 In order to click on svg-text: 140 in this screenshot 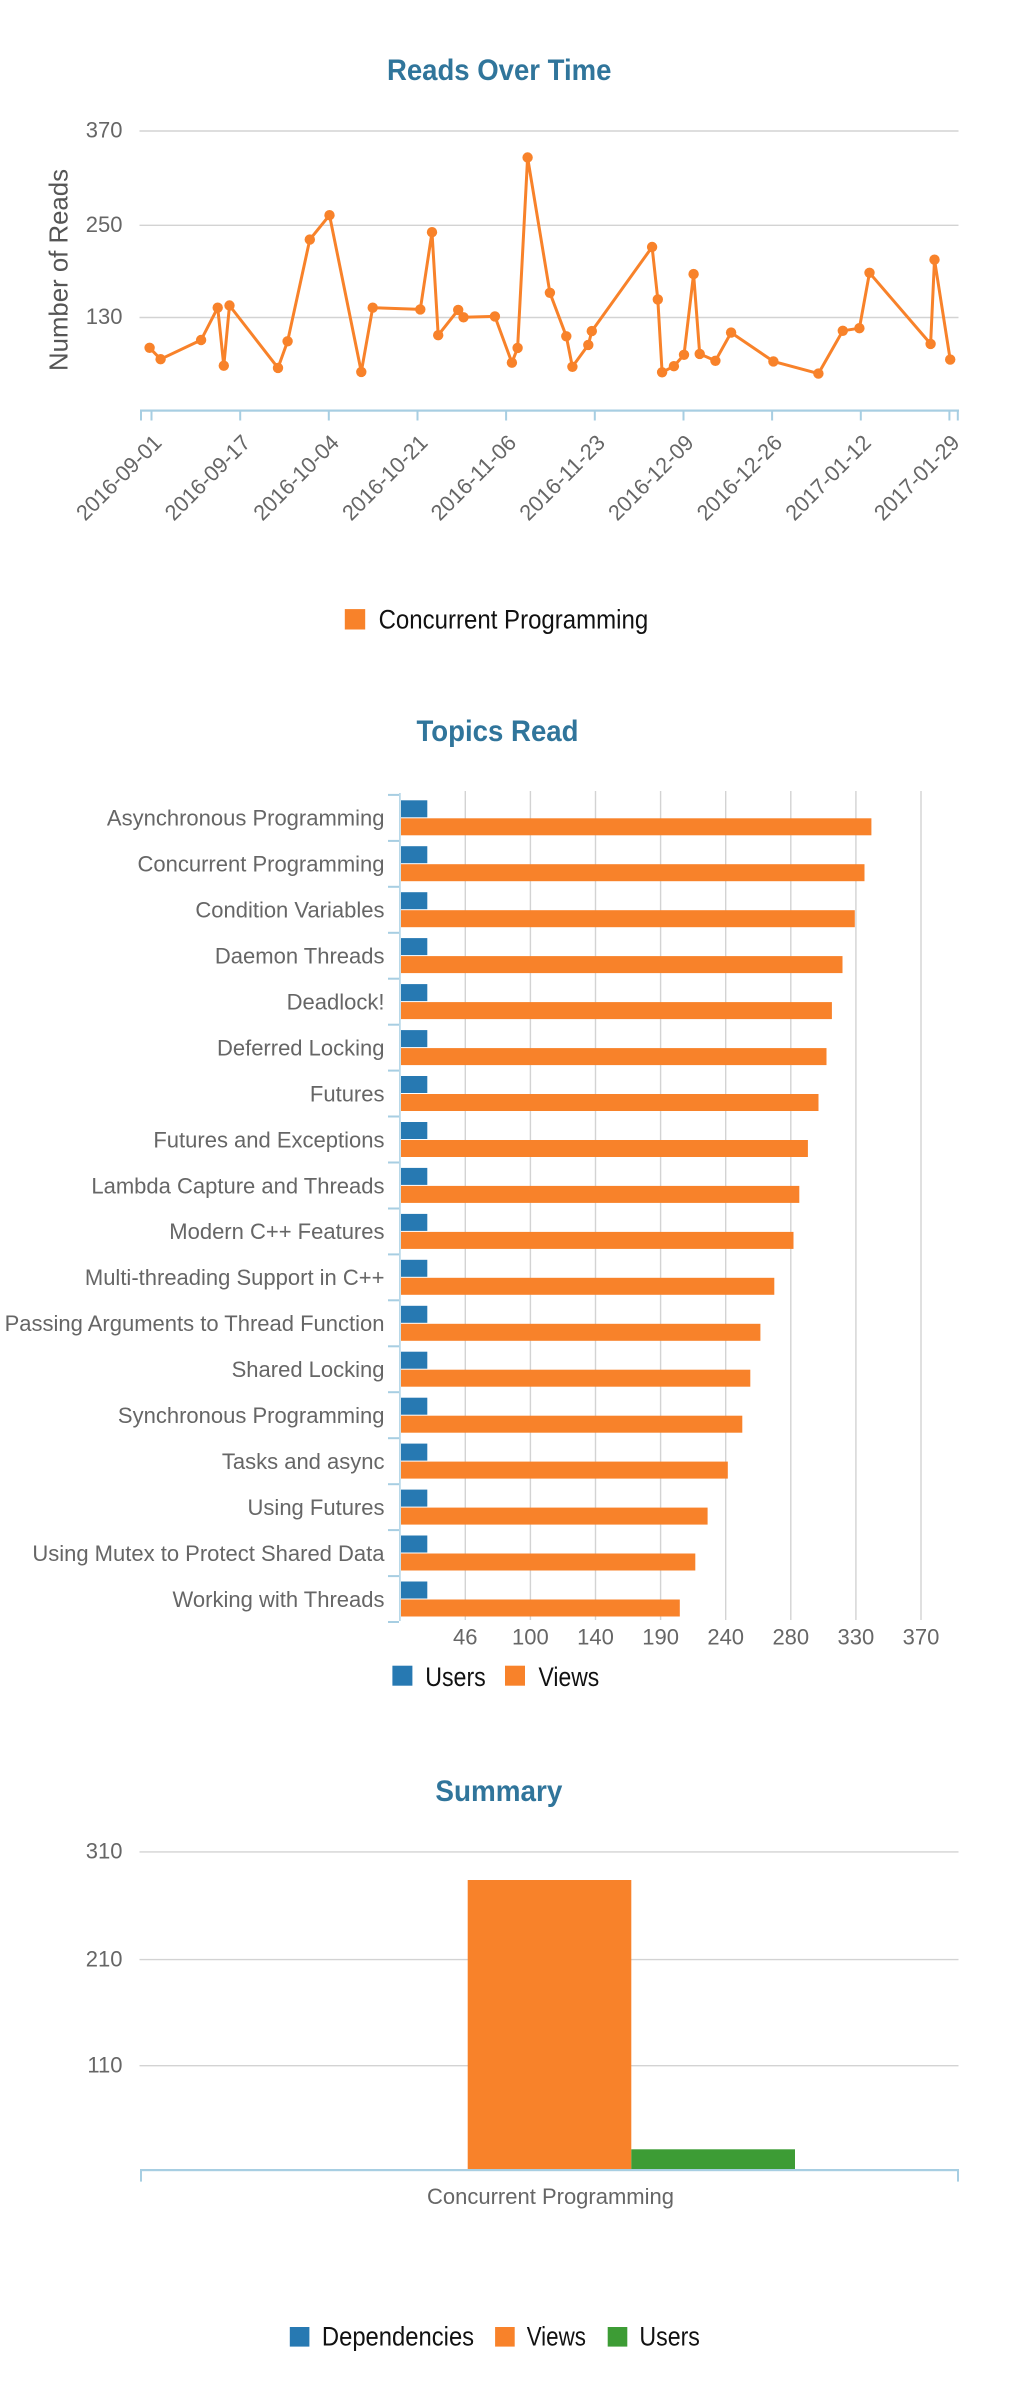, I will do `click(595, 1636)`.